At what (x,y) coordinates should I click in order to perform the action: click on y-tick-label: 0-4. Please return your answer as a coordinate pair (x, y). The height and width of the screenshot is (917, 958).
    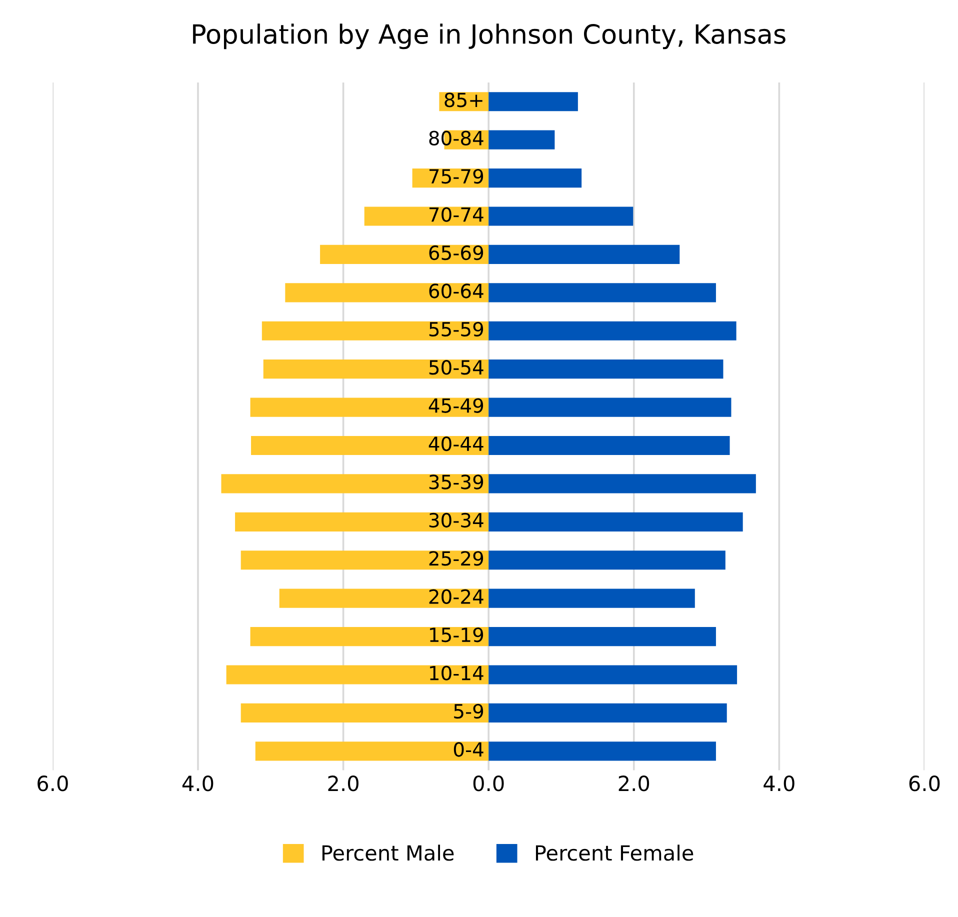
    Looking at the image, I should click on (469, 749).